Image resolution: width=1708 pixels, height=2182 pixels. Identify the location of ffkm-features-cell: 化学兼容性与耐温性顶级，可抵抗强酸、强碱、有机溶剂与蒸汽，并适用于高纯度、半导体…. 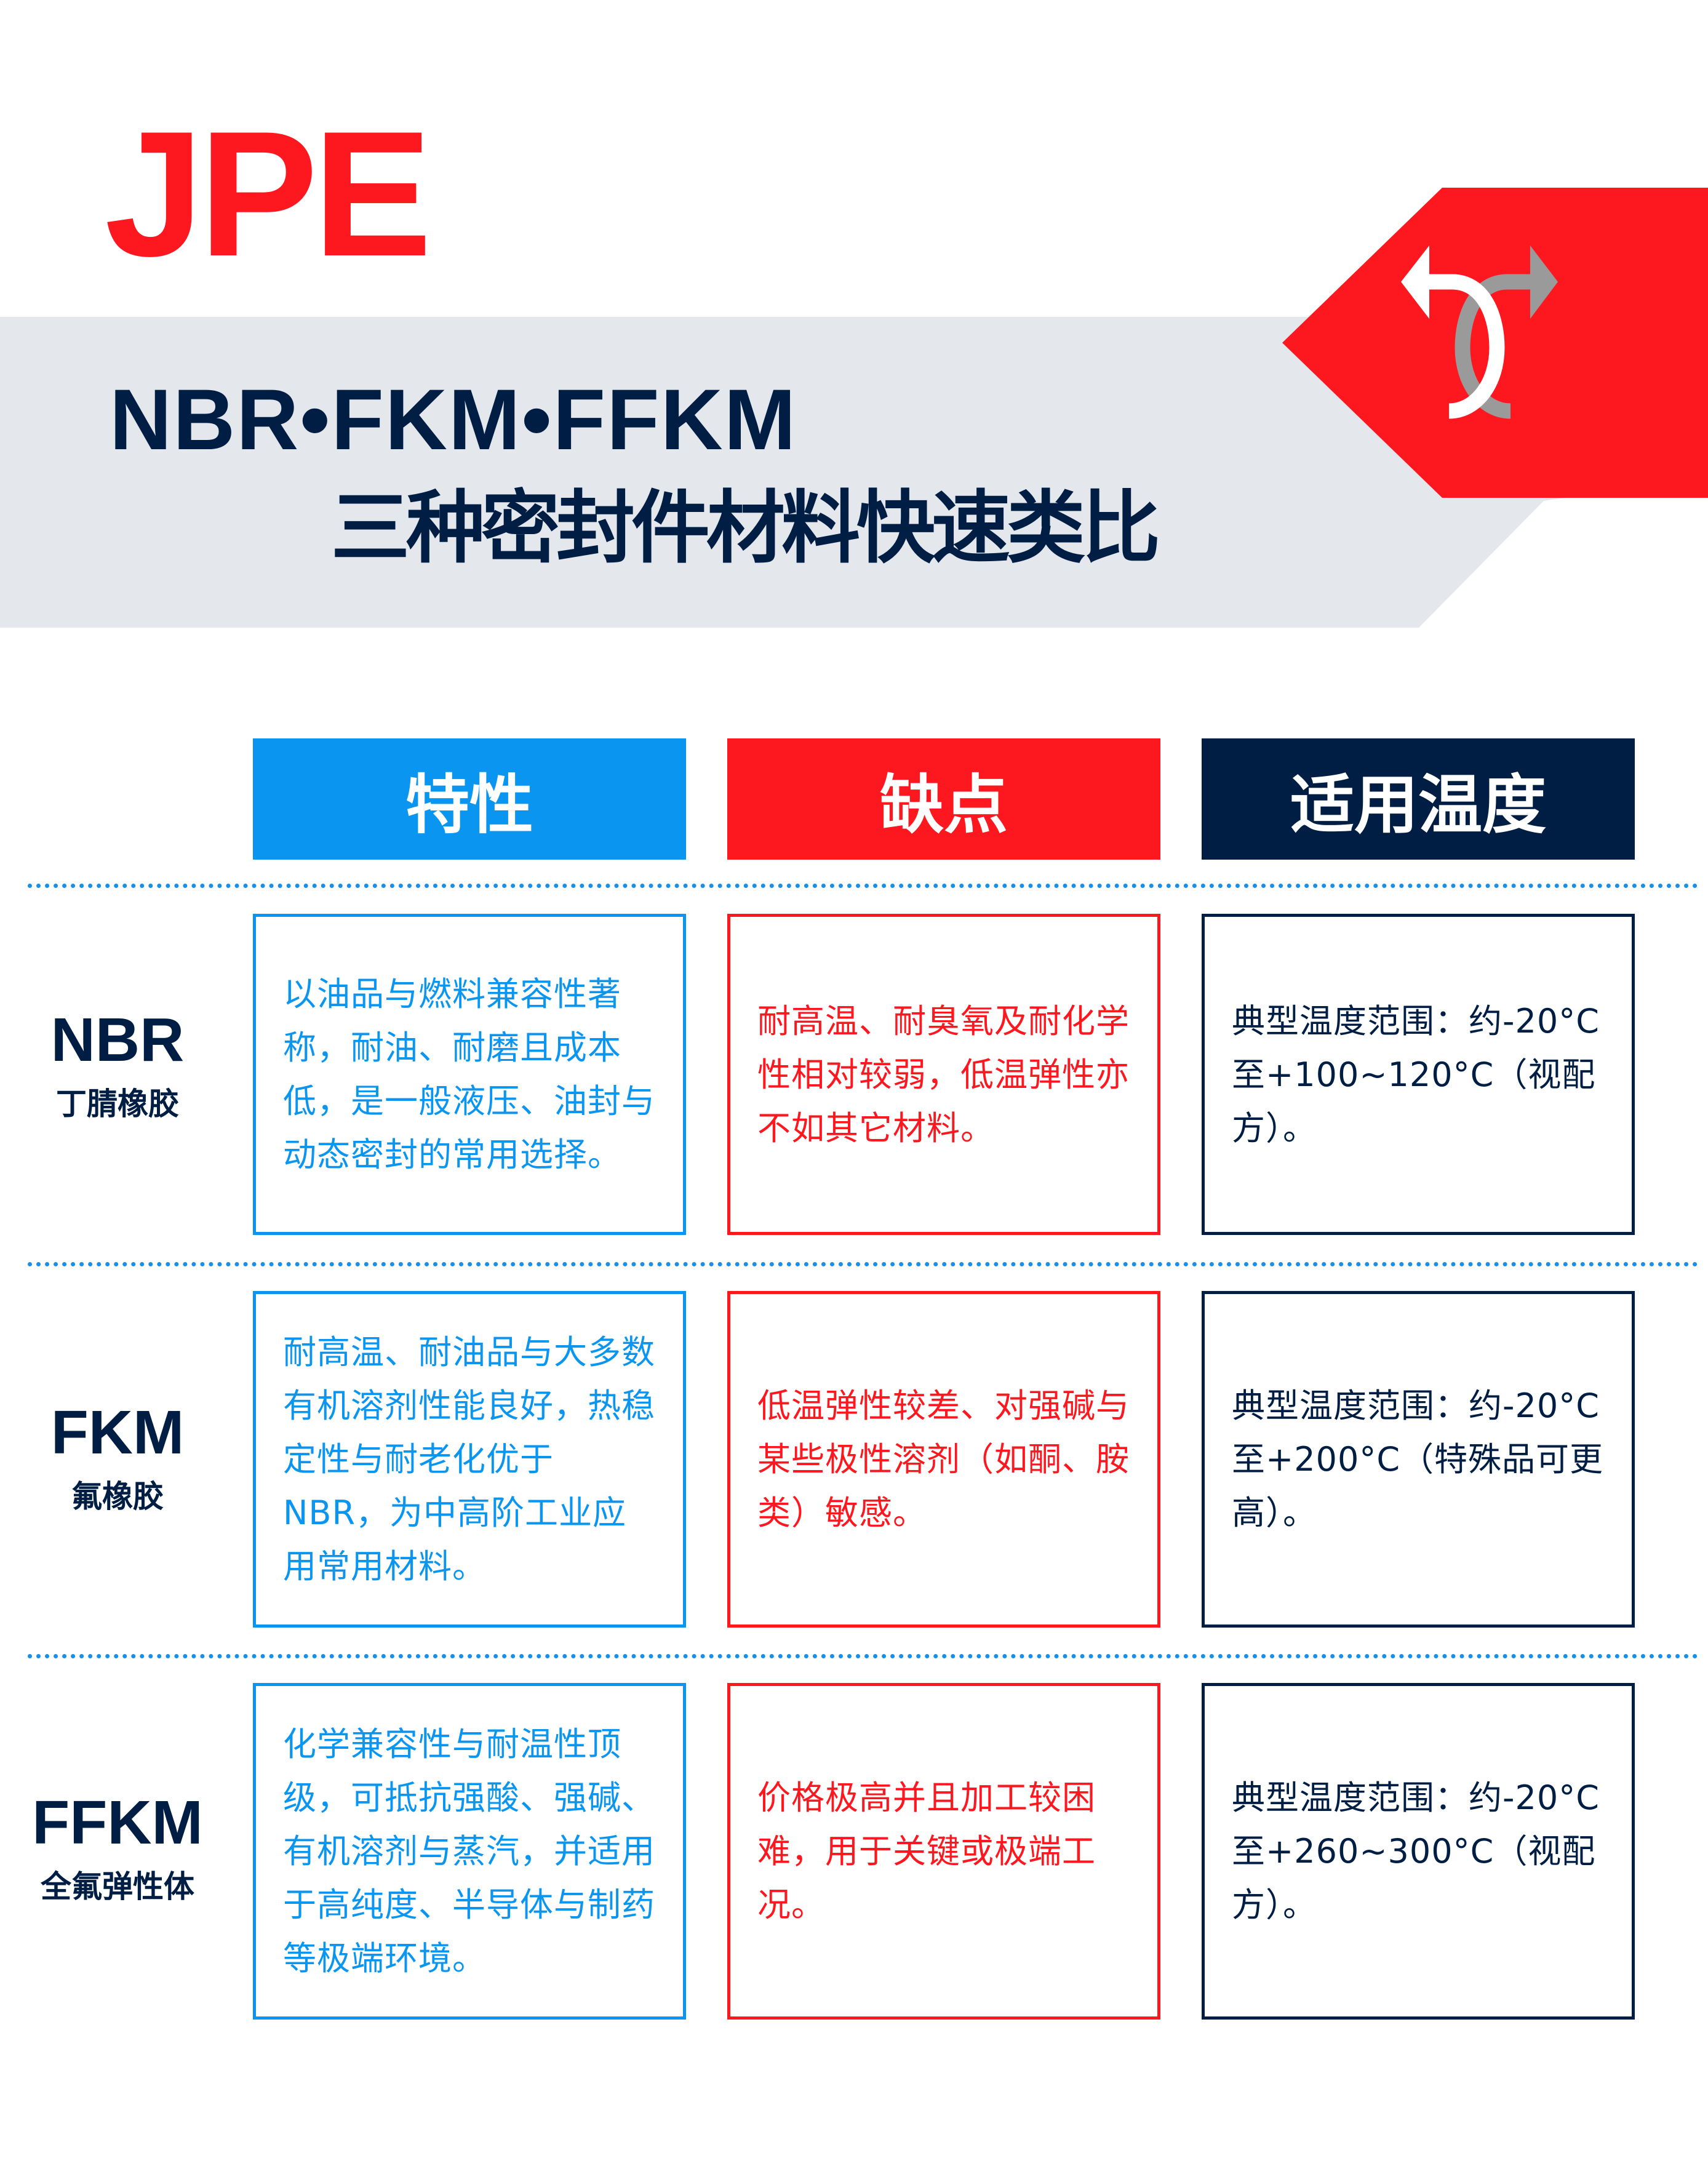
(469, 1851).